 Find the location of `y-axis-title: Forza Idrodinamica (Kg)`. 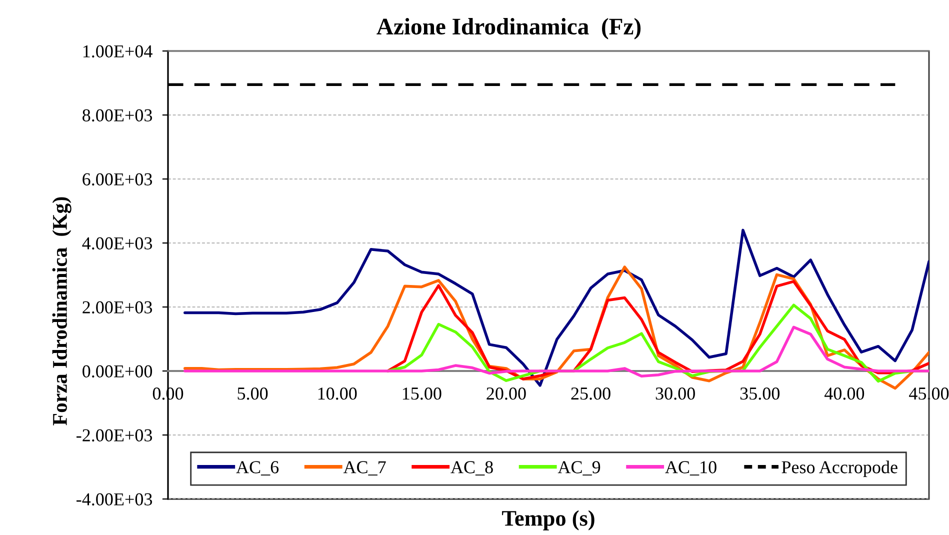

y-axis-title: Forza Idrodinamica (Kg) is located at coordinates (62, 311).